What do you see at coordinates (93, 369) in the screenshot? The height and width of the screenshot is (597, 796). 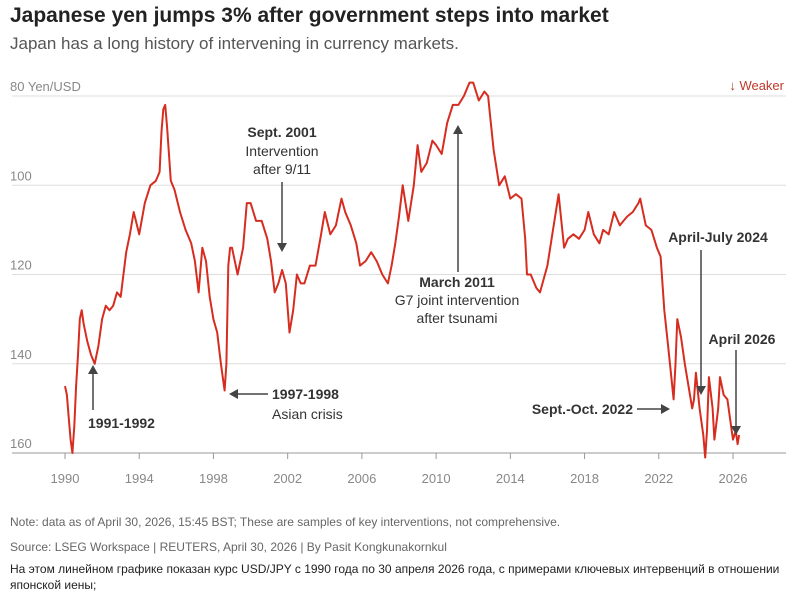 I see `arrowhead-1991` at bounding box center [93, 369].